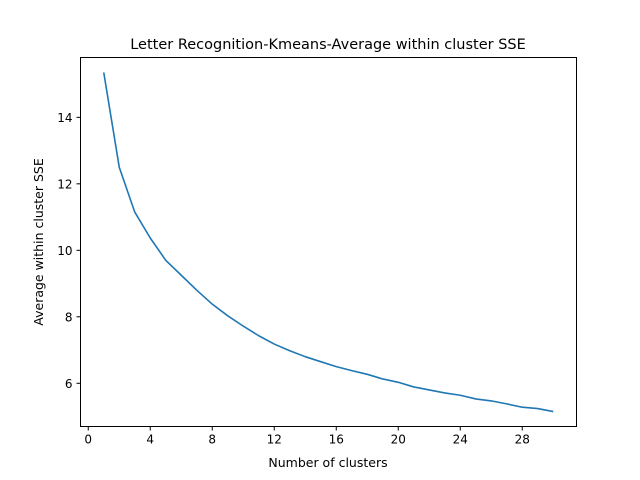  What do you see at coordinates (64, 184) in the screenshot?
I see `y-tick-label: 12` at bounding box center [64, 184].